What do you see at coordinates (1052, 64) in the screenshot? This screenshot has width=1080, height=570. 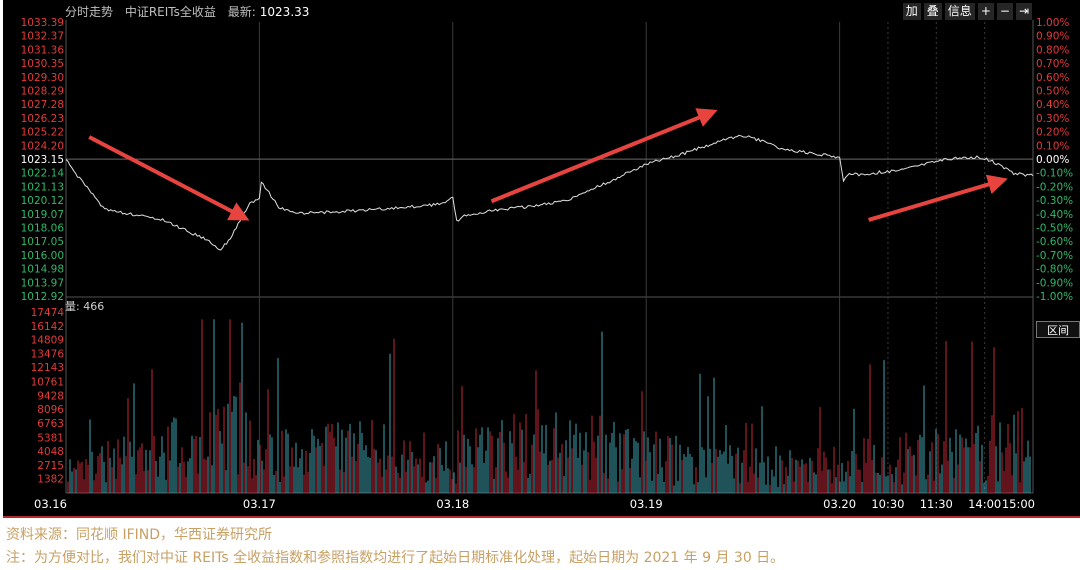 I see `percent-tick-label: 0.70%` at bounding box center [1052, 64].